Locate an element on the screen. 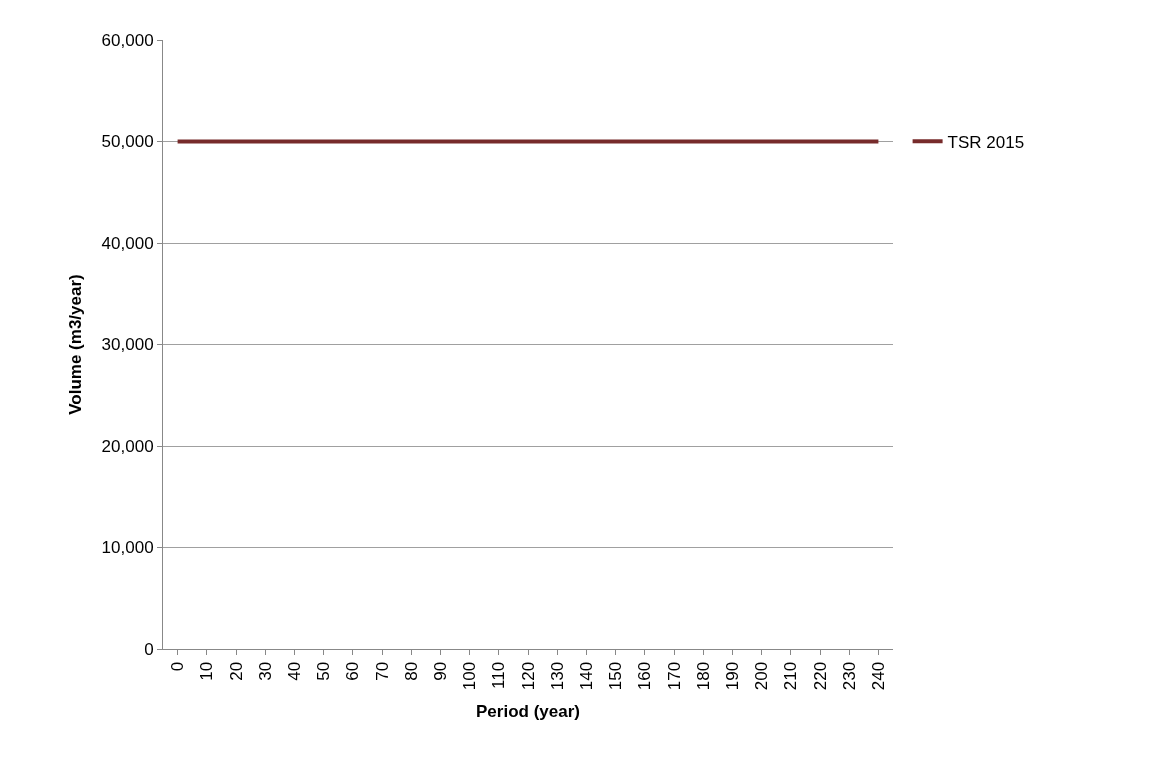  x-tick-label: 220 is located at coordinates (820, 676).